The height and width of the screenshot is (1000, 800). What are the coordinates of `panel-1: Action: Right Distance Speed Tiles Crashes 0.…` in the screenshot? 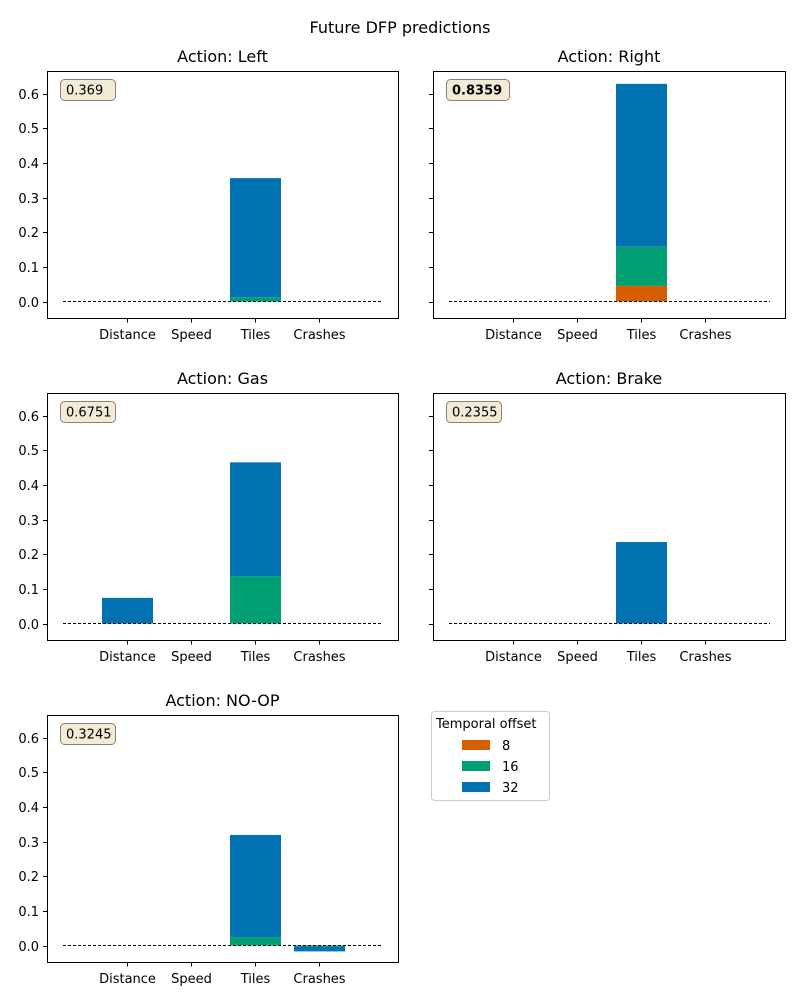 It's located at (607, 195).